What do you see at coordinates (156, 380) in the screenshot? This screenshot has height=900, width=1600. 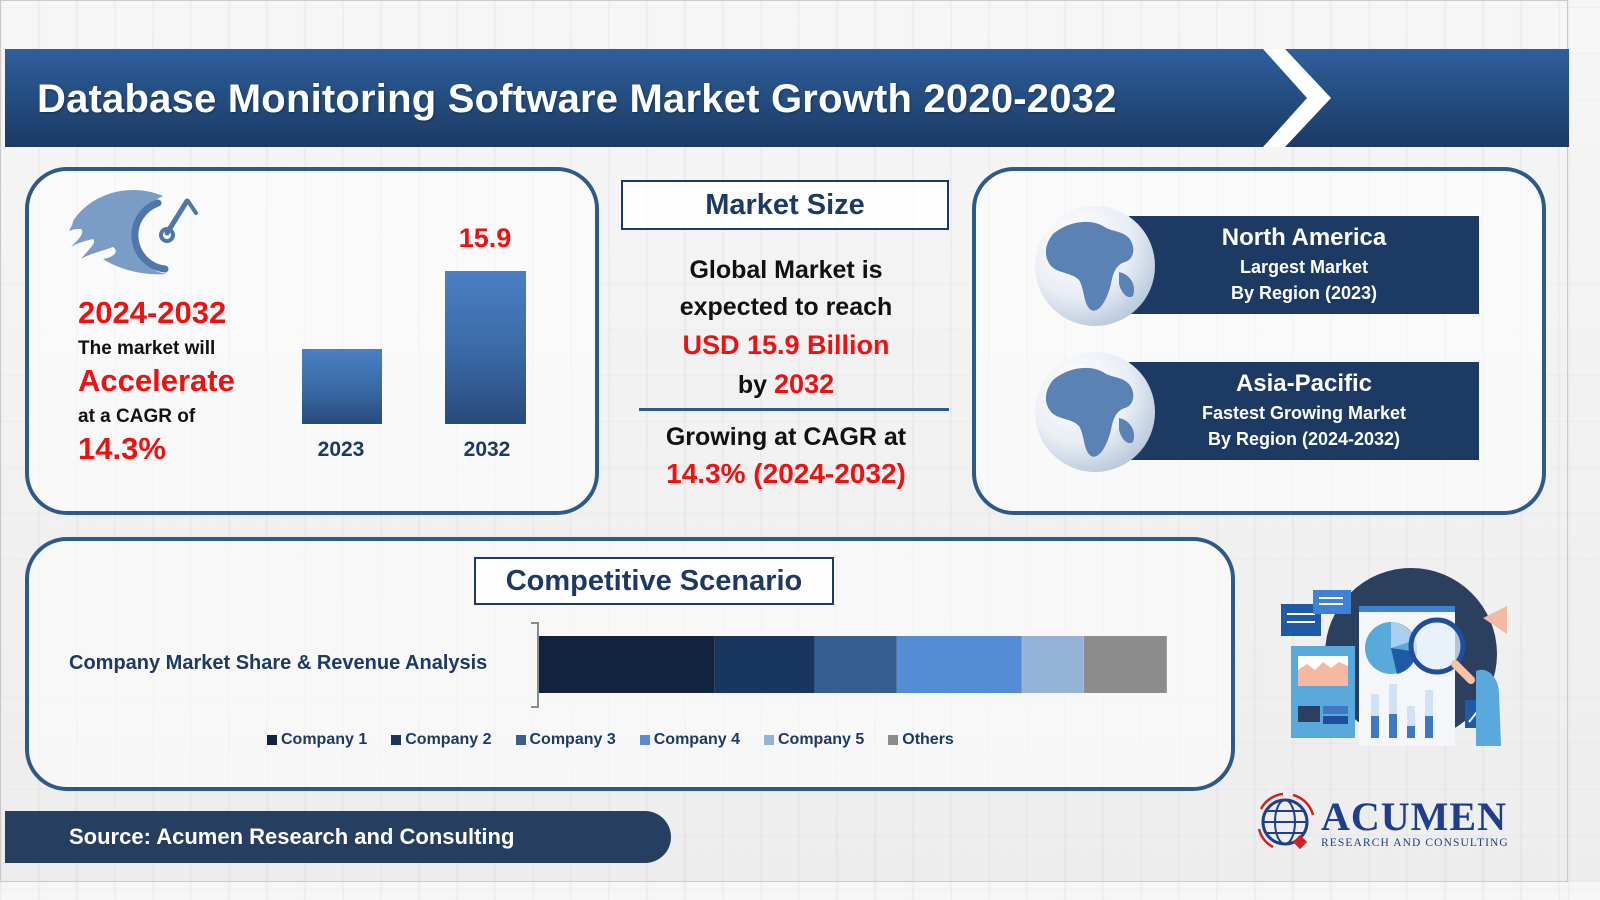 I see `accelerate-text: Accelerate` at bounding box center [156, 380].